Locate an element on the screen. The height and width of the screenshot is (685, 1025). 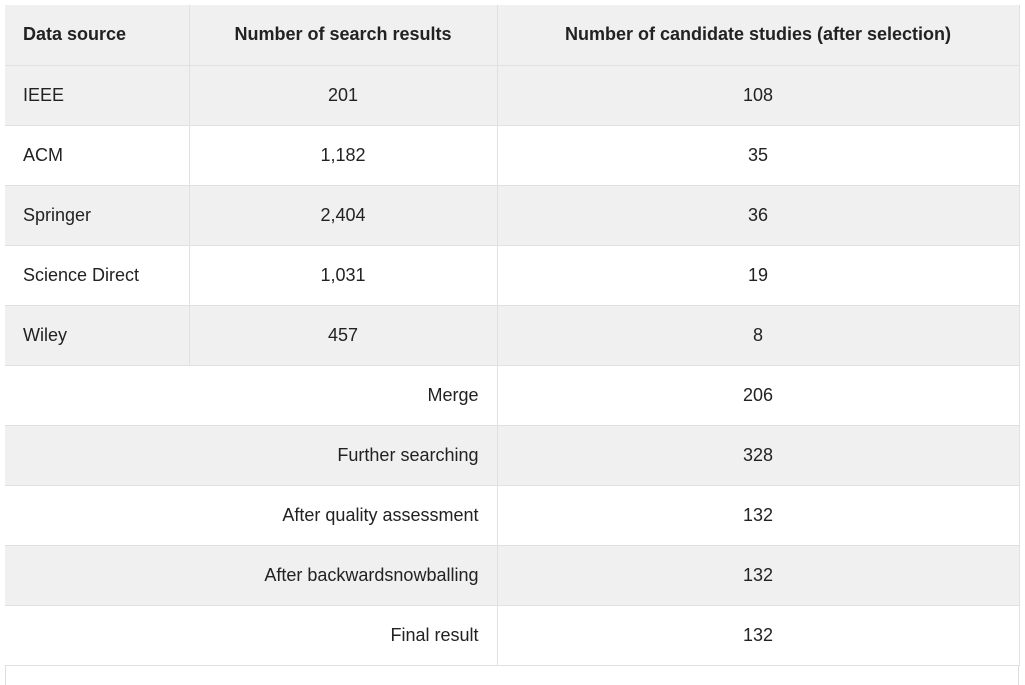
header-search-results: Number of search results is located at coordinates (343, 35).